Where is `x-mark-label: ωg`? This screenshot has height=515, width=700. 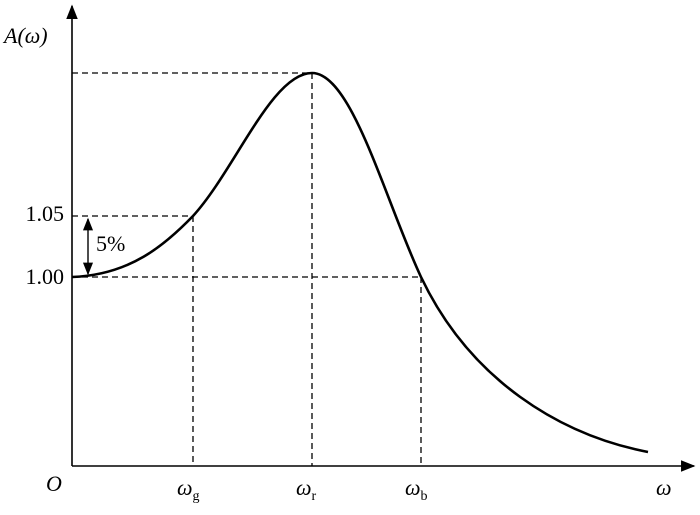 x-mark-label: ωg is located at coordinates (188, 489).